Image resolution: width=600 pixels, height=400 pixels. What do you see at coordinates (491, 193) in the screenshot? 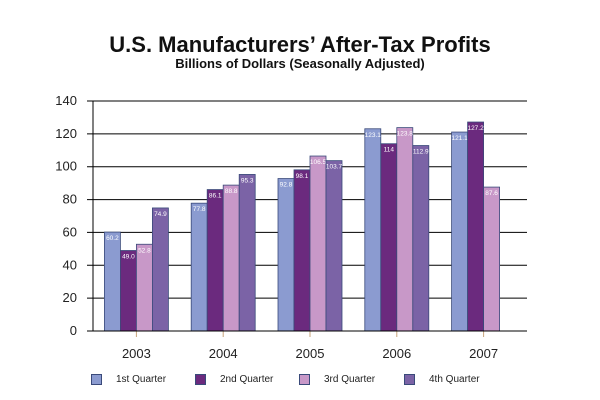
I see `data-label: 87.6` at bounding box center [491, 193].